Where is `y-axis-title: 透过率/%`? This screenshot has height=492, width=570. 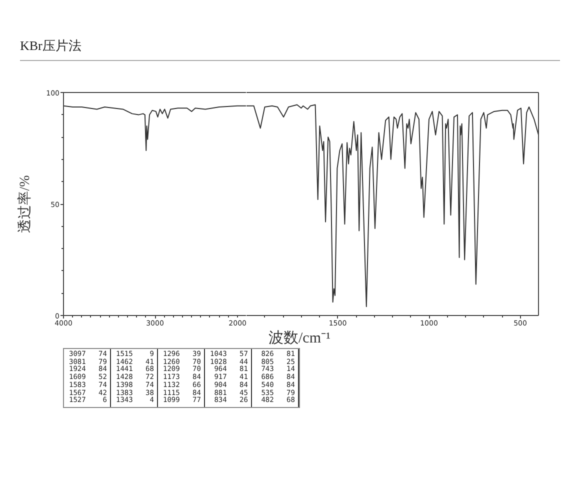 y-axis-title: 透过率/% is located at coordinates (25, 203).